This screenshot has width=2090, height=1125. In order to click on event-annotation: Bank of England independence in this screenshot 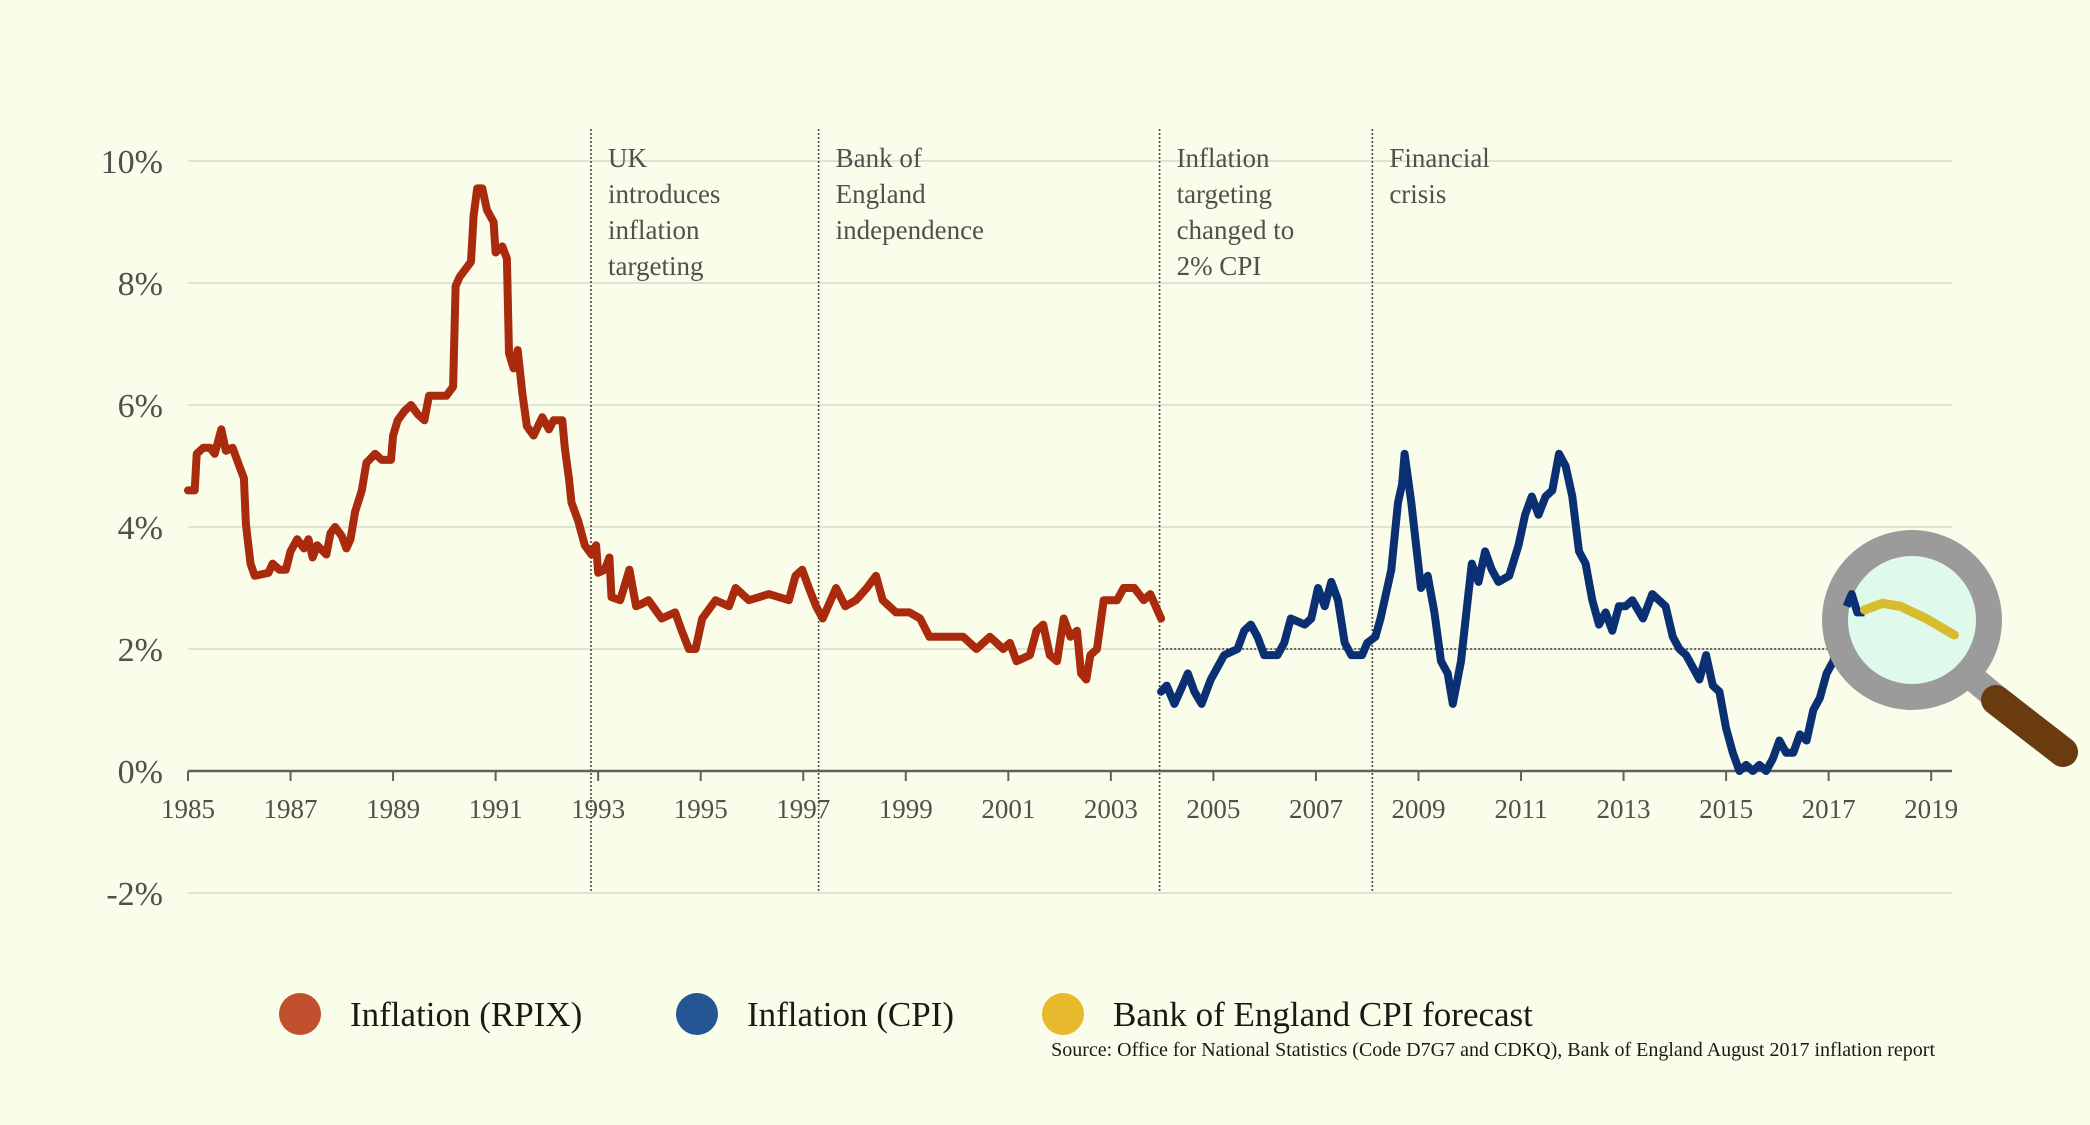, I will do `click(910, 194)`.